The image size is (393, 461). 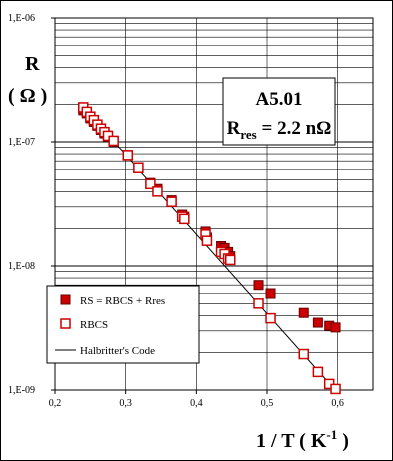 I want to click on y-axis-title-line1: R, so click(x=32, y=64).